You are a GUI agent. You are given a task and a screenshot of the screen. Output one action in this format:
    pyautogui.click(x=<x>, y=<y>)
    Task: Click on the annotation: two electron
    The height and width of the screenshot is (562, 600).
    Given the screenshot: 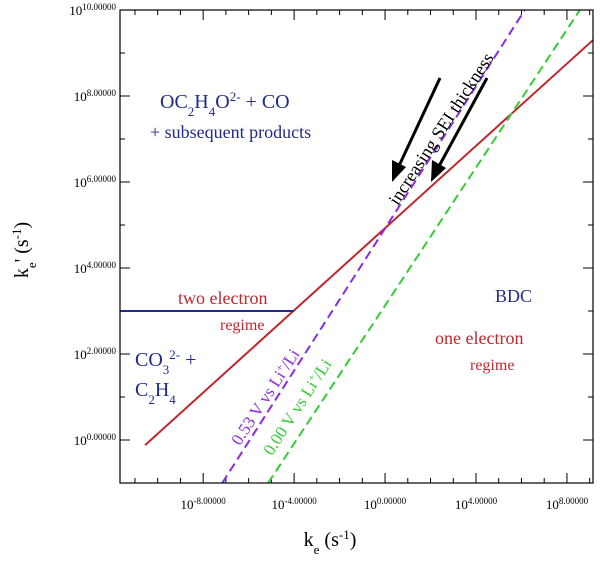 What is the action you would take?
    pyautogui.click(x=222, y=298)
    